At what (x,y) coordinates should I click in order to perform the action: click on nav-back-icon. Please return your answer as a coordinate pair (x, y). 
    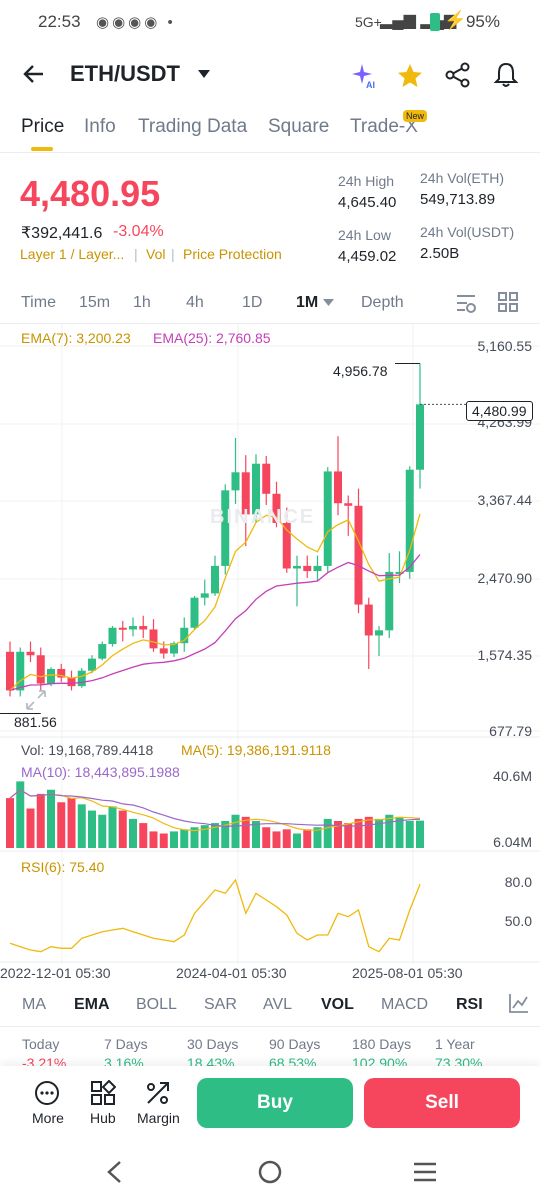
    Looking at the image, I should click on (114, 1172).